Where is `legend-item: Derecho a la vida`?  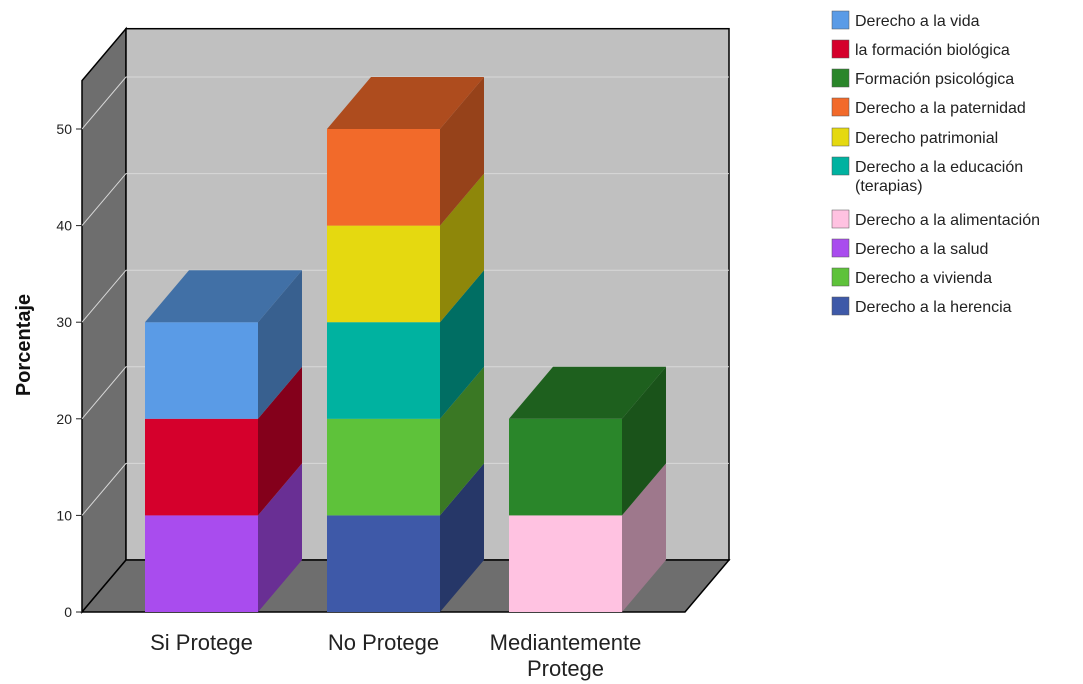 legend-item: Derecho a la vida is located at coordinates (905, 20).